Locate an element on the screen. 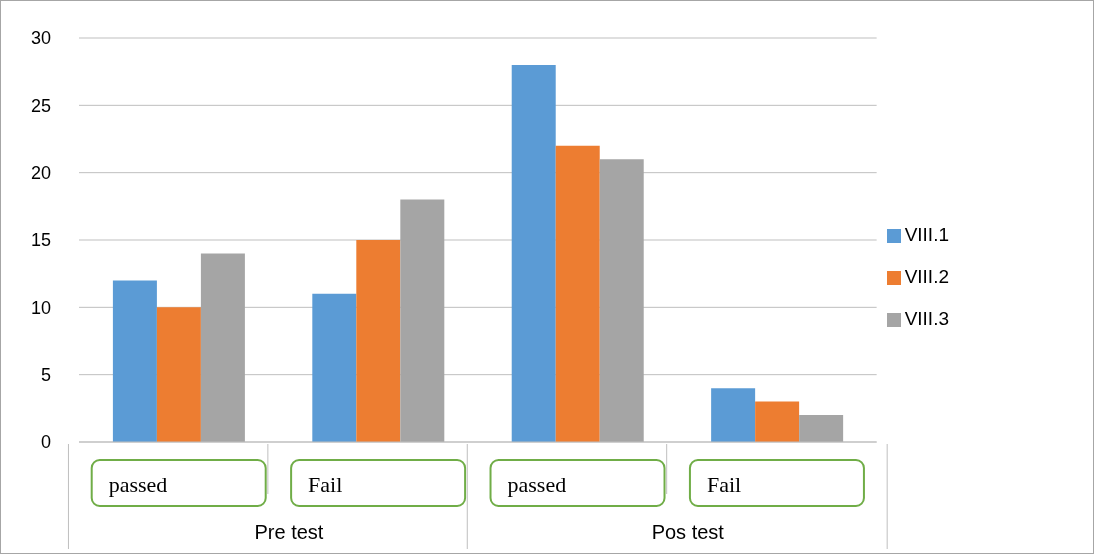  y-tick-label: 10 is located at coordinates (40, 307).